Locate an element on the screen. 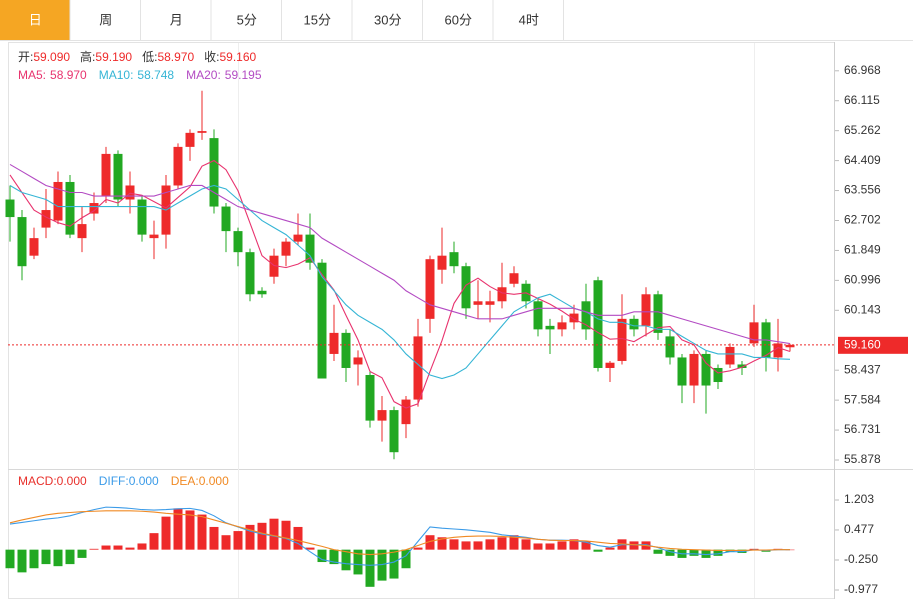  tab: 15分 is located at coordinates (317, 20).